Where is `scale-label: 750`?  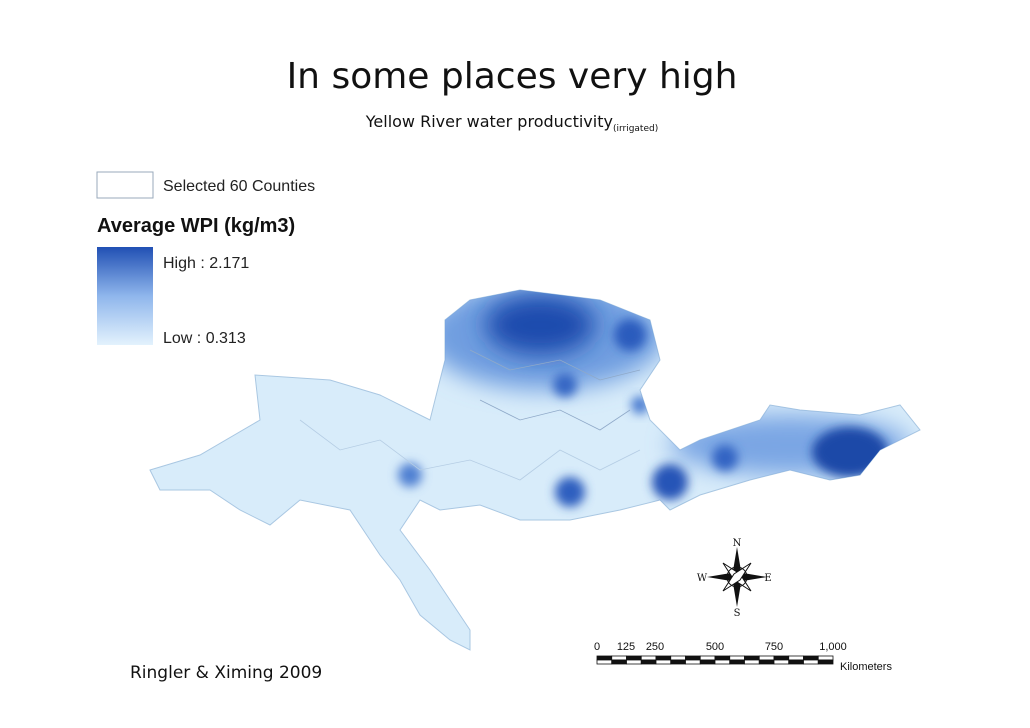 scale-label: 750 is located at coordinates (774, 647).